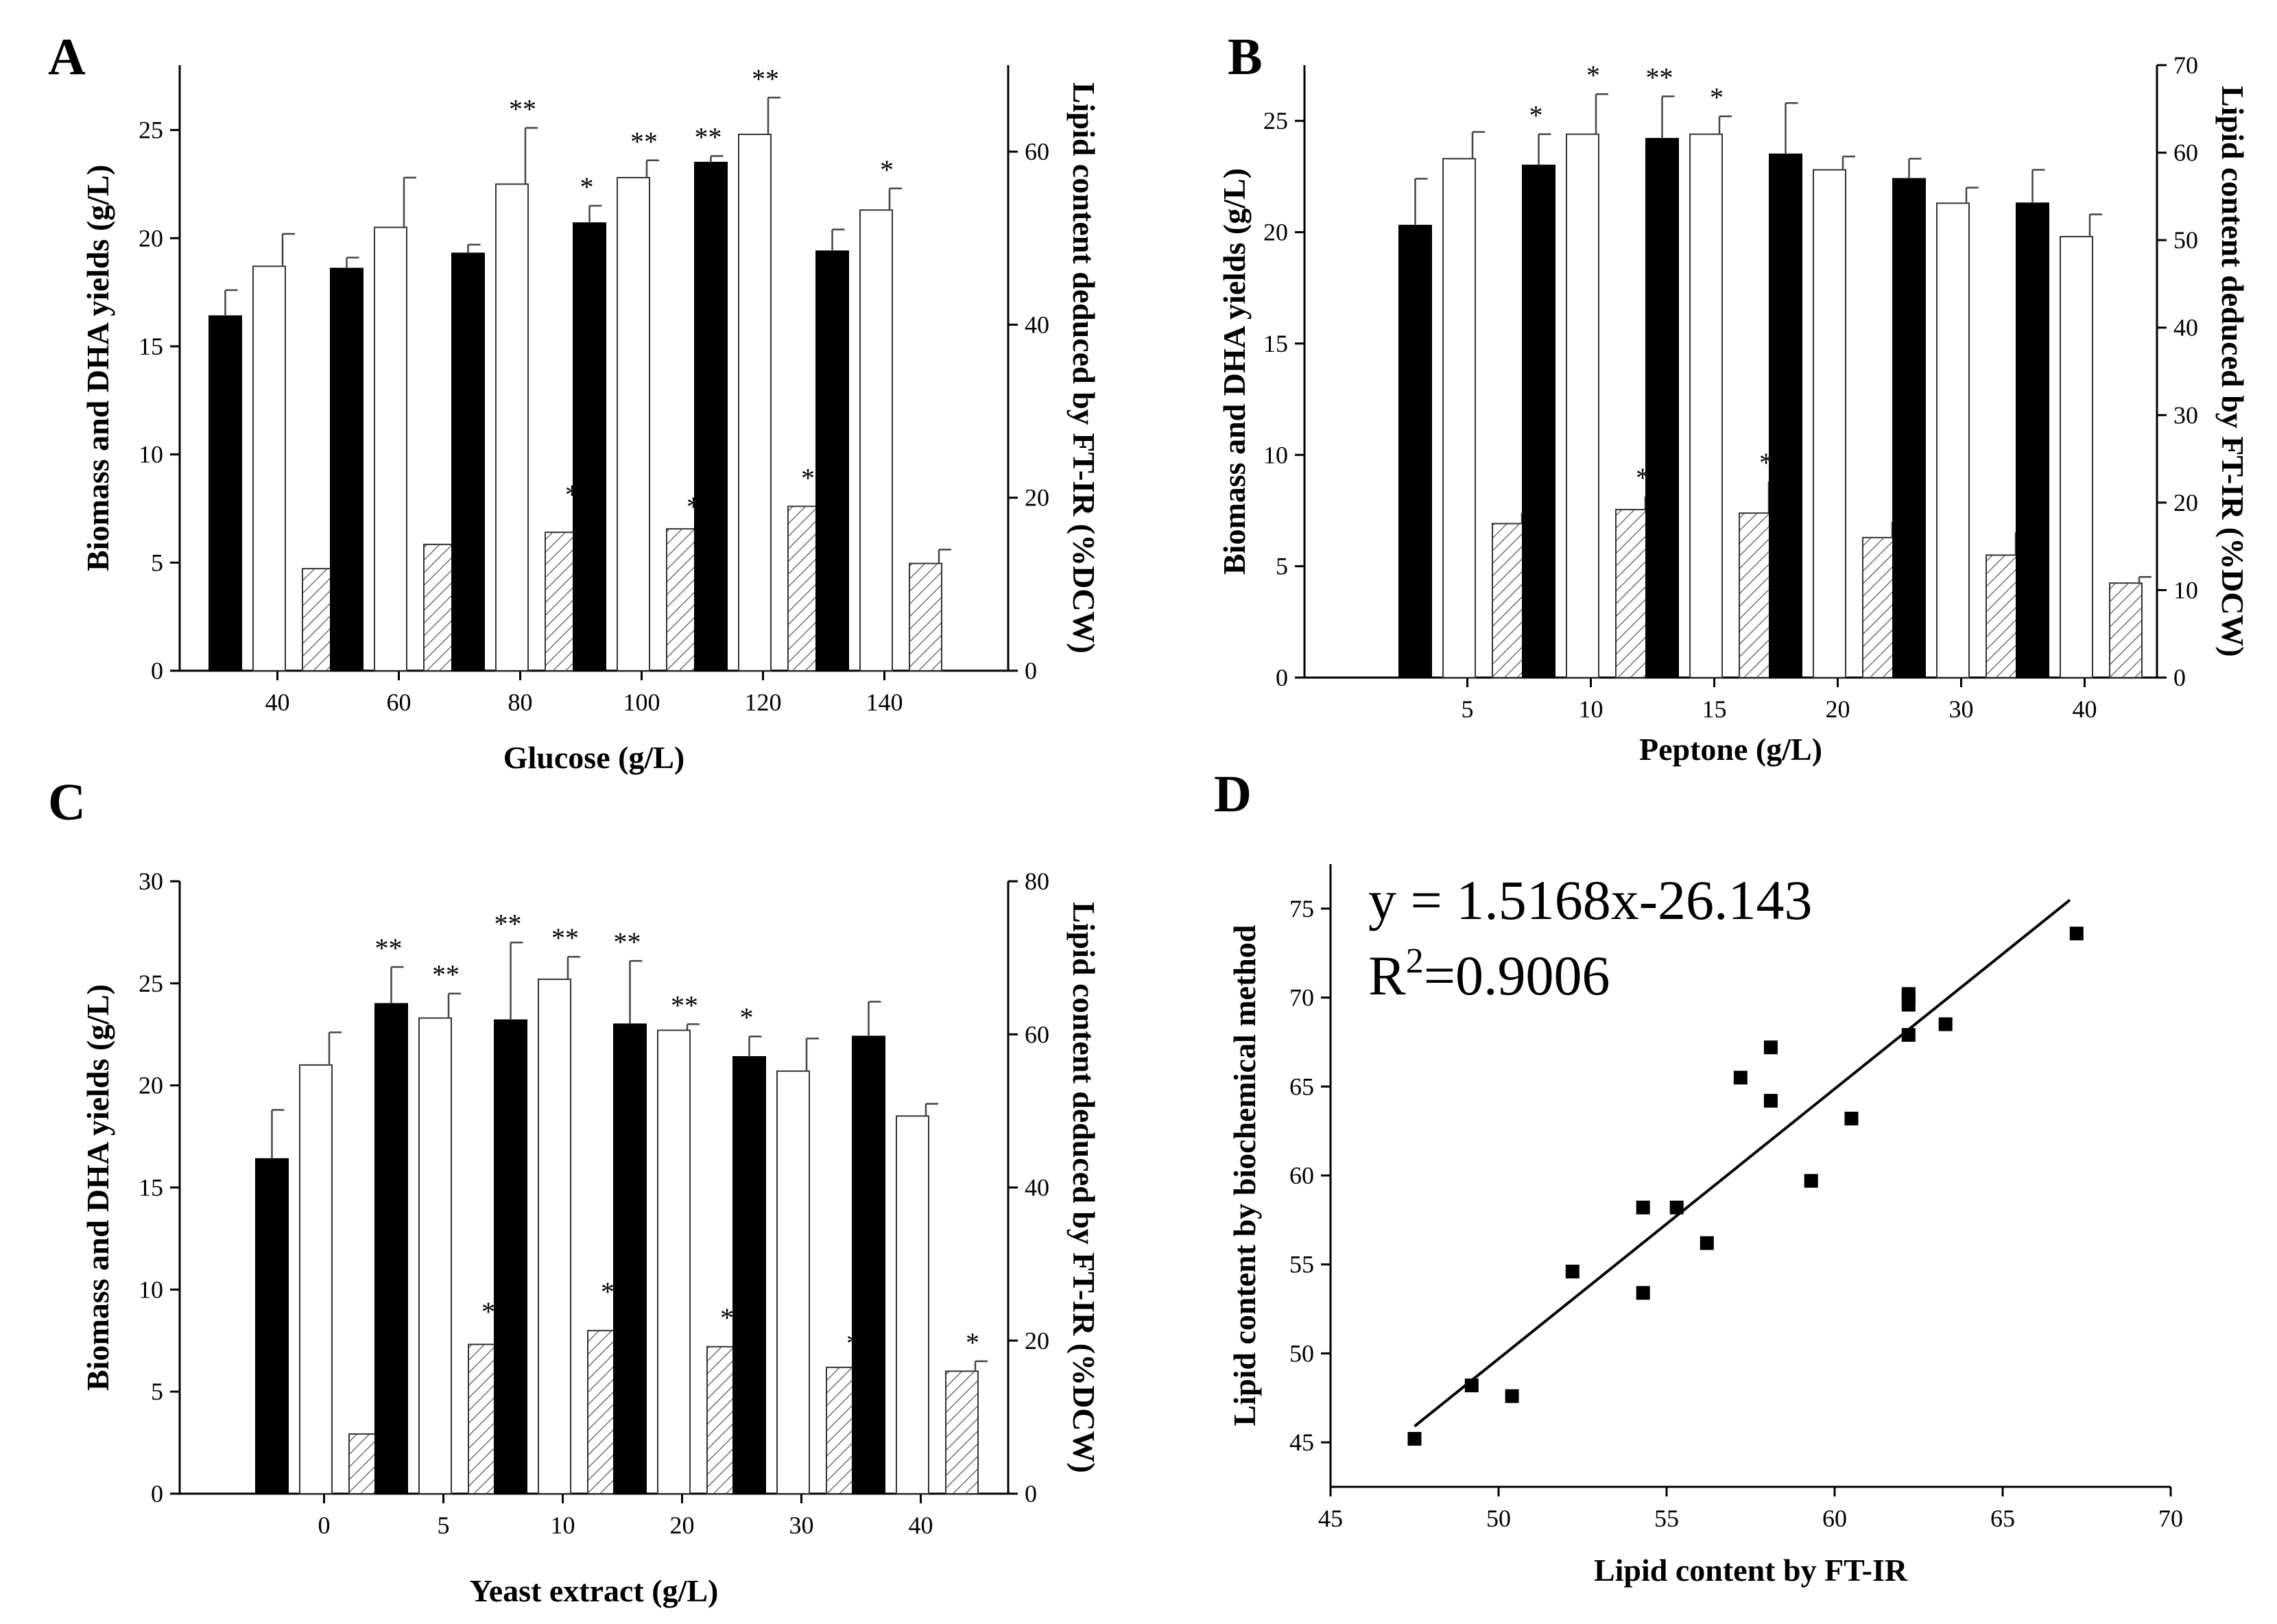 The height and width of the screenshot is (1624, 2277). I want to click on x-tick-label: 45, so click(1330, 1519).